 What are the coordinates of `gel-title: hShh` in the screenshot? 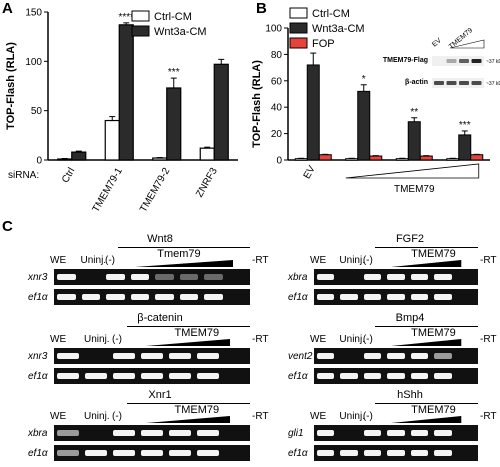 It's located at (410, 395).